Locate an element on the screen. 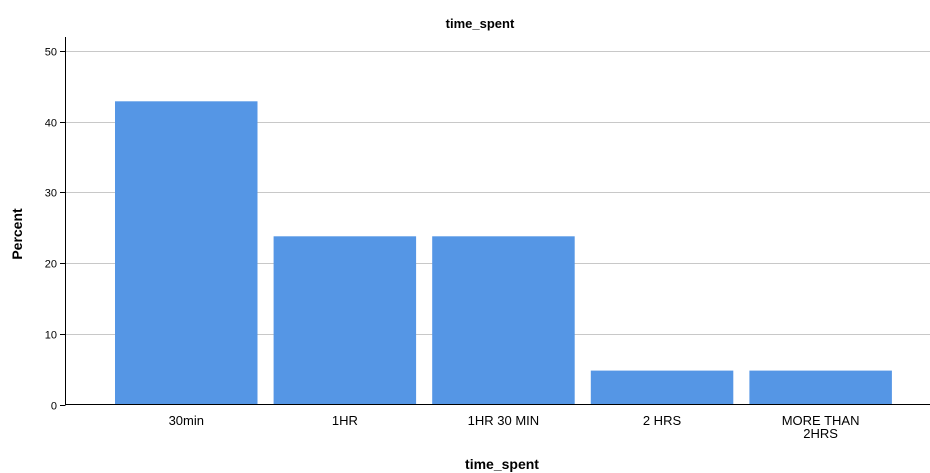 The image size is (930, 473). x-tick-label: 30min is located at coordinates (186, 420).